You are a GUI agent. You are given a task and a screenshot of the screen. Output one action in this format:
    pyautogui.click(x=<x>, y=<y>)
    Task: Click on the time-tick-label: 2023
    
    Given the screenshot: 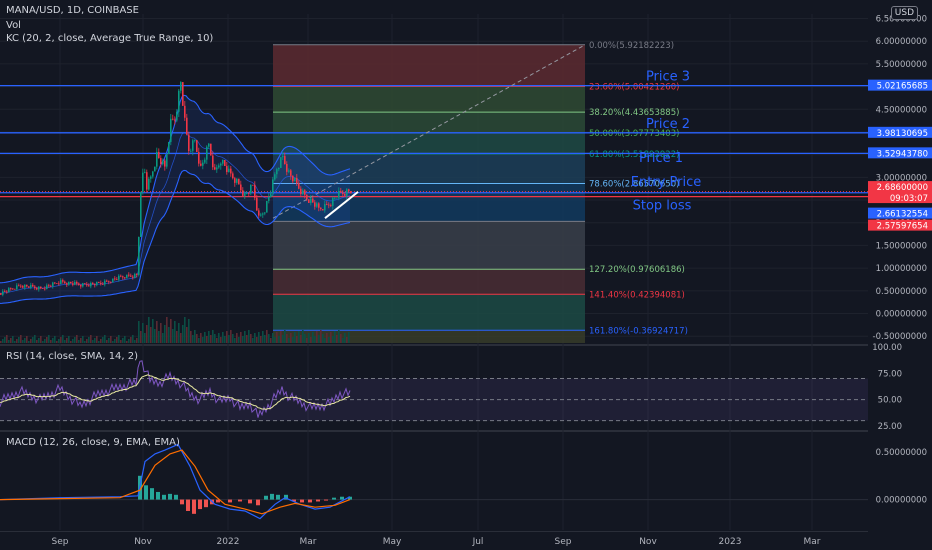 What is the action you would take?
    pyautogui.click(x=730, y=542)
    